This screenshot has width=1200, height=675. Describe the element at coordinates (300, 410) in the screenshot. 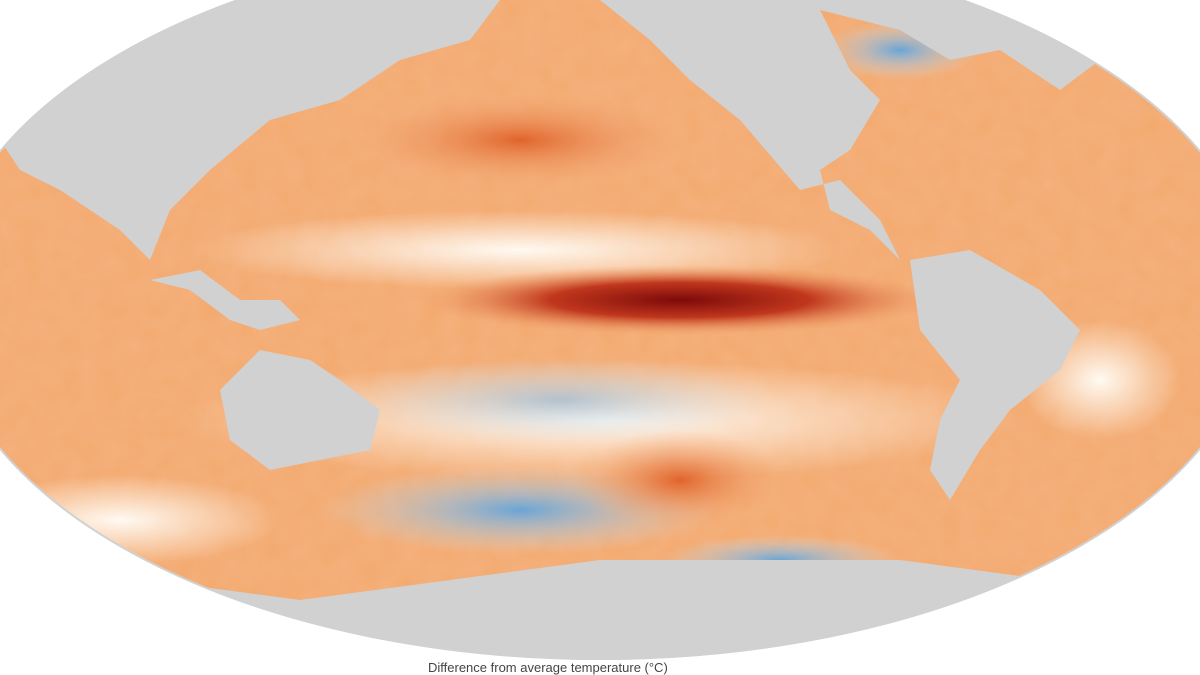

I see `australia` at that location.